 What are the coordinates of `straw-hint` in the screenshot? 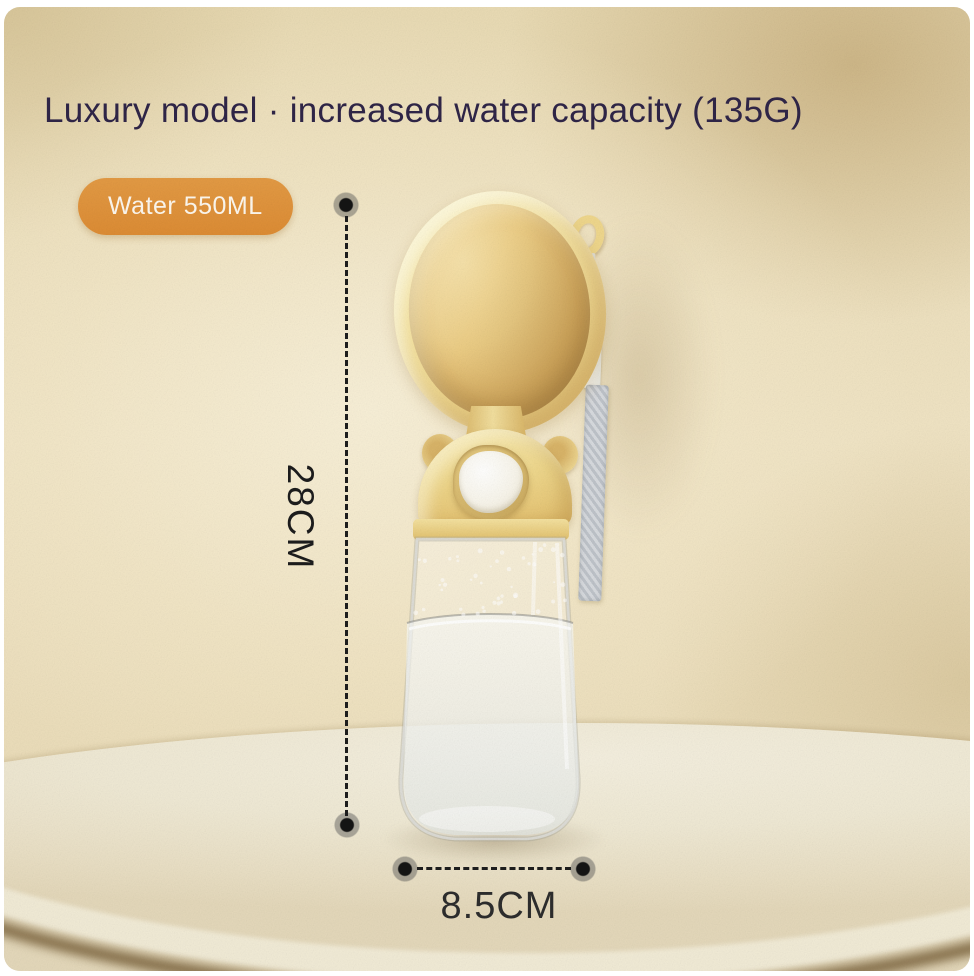 It's located at (534, 578).